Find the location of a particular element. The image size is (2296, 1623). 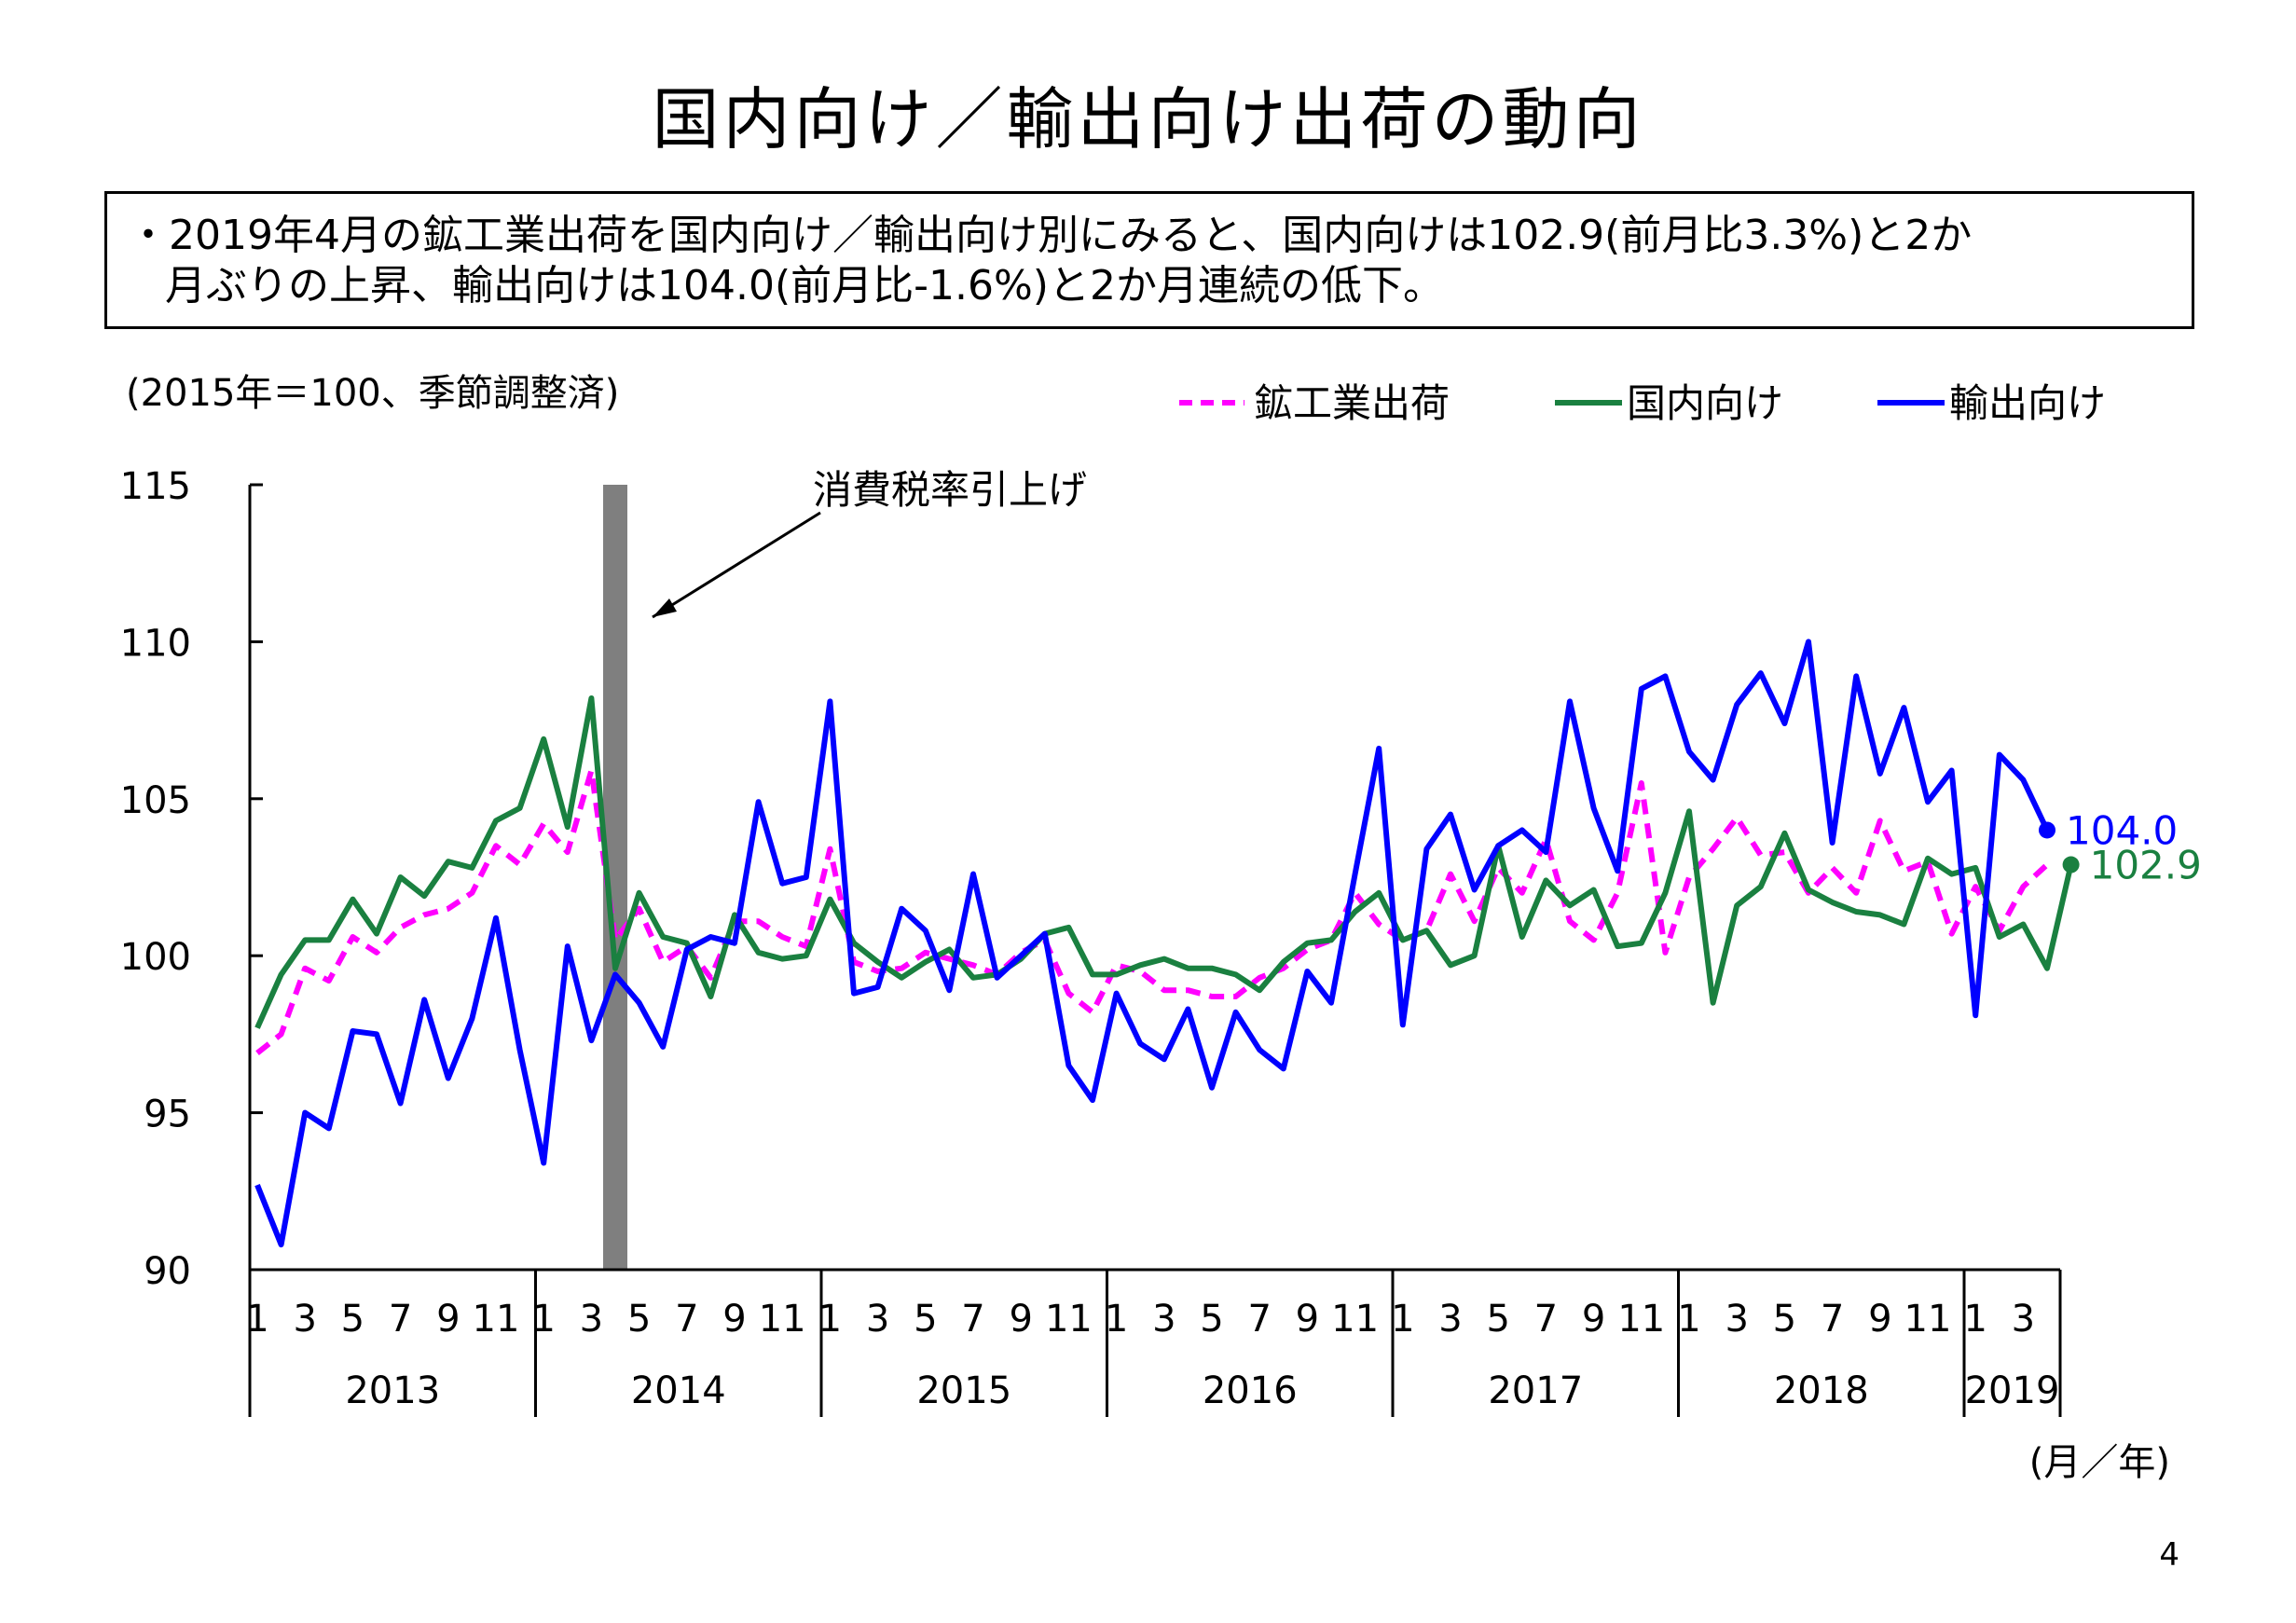

year-label: 2018 is located at coordinates (1821, 1390).